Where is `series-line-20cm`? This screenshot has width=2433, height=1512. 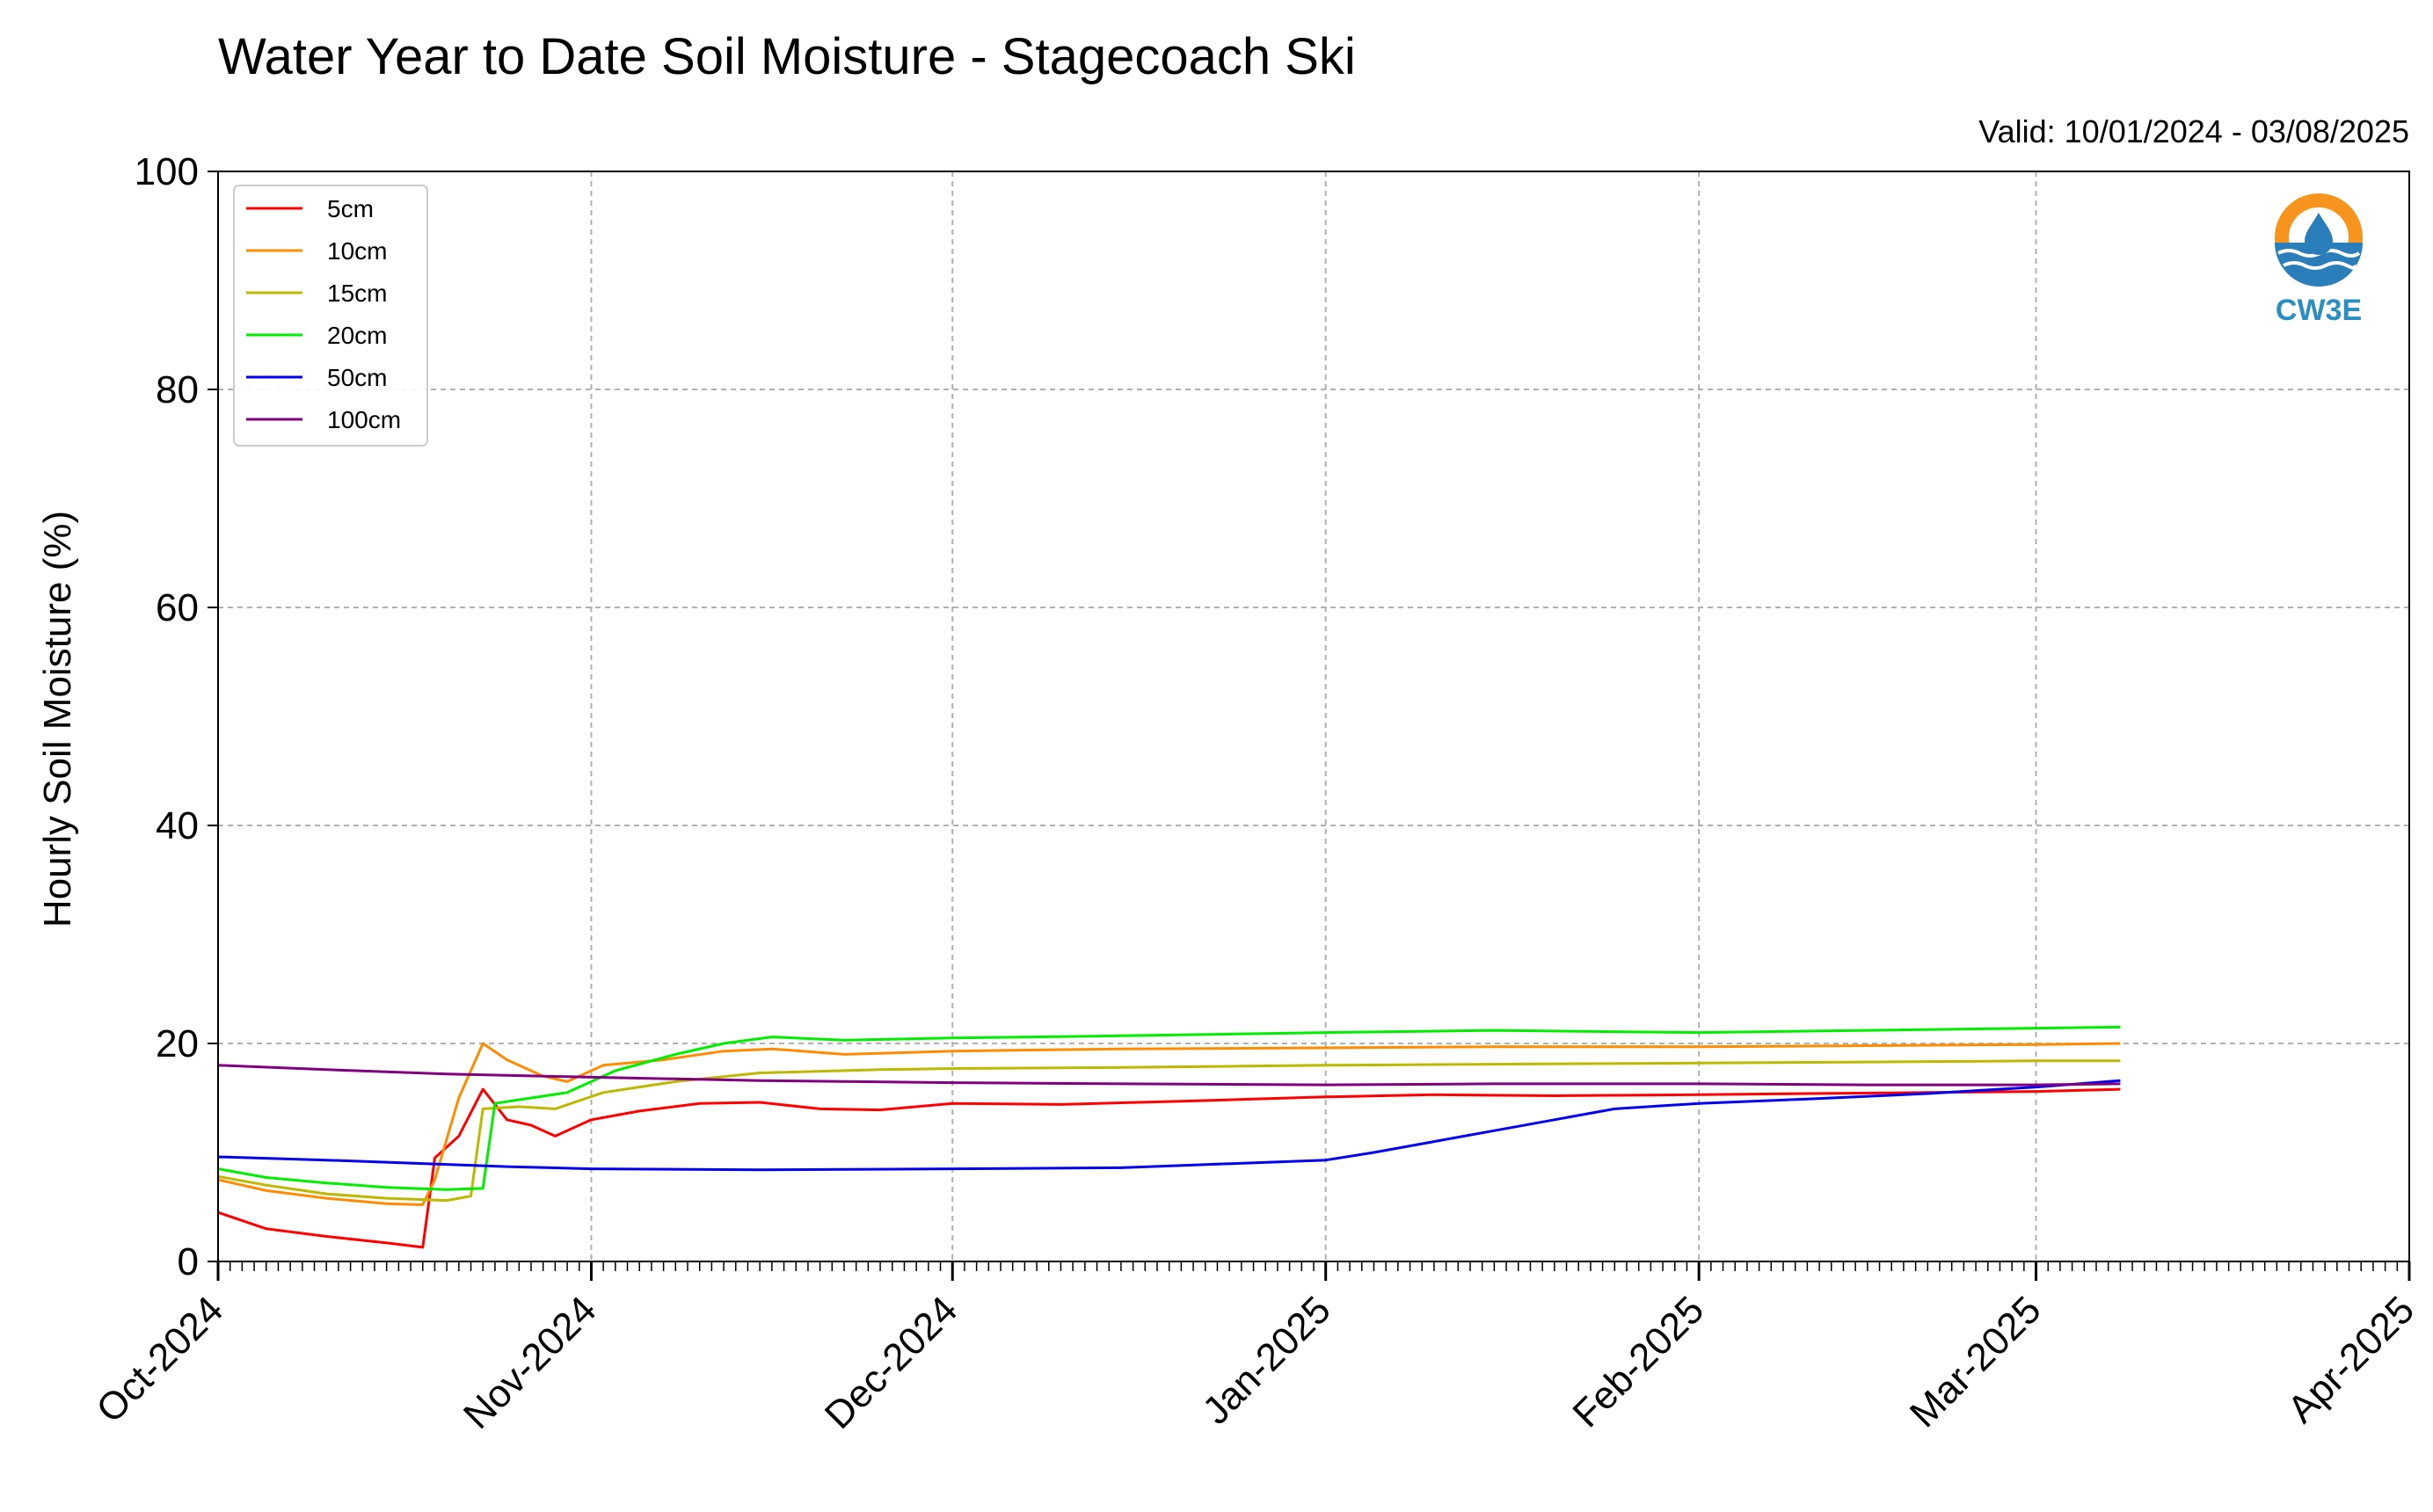
series-line-20cm is located at coordinates (1169, 1108).